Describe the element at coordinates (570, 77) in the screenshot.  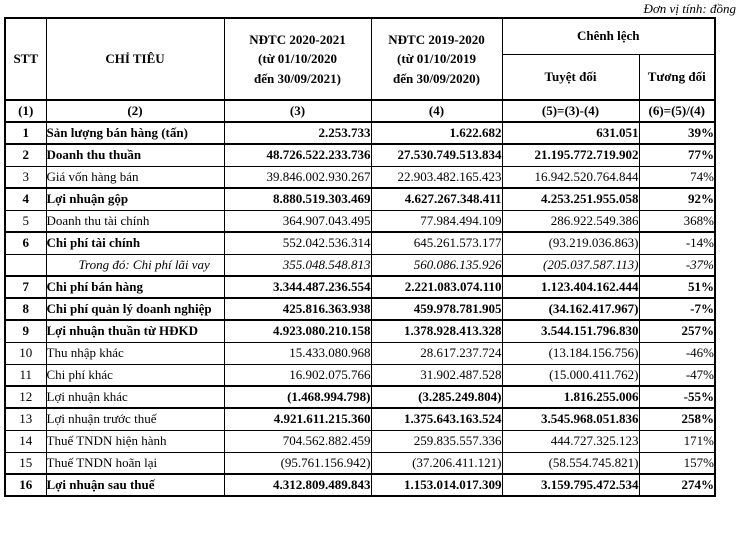
I see `header-absolute: Tuyệt đối` at that location.